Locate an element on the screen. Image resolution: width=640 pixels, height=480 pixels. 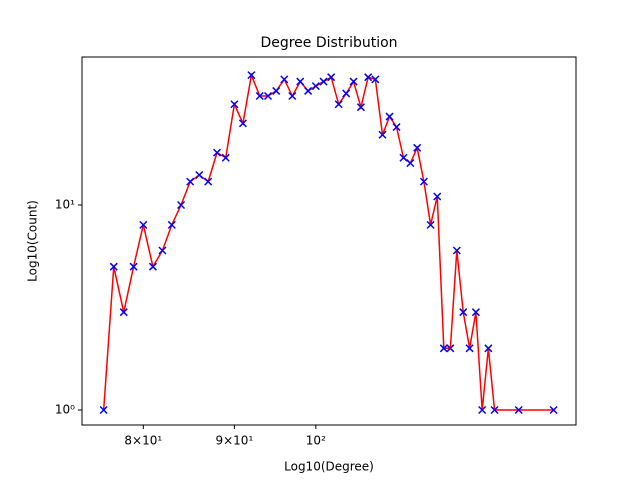
x-tick-label: 10² is located at coordinates (316, 441).